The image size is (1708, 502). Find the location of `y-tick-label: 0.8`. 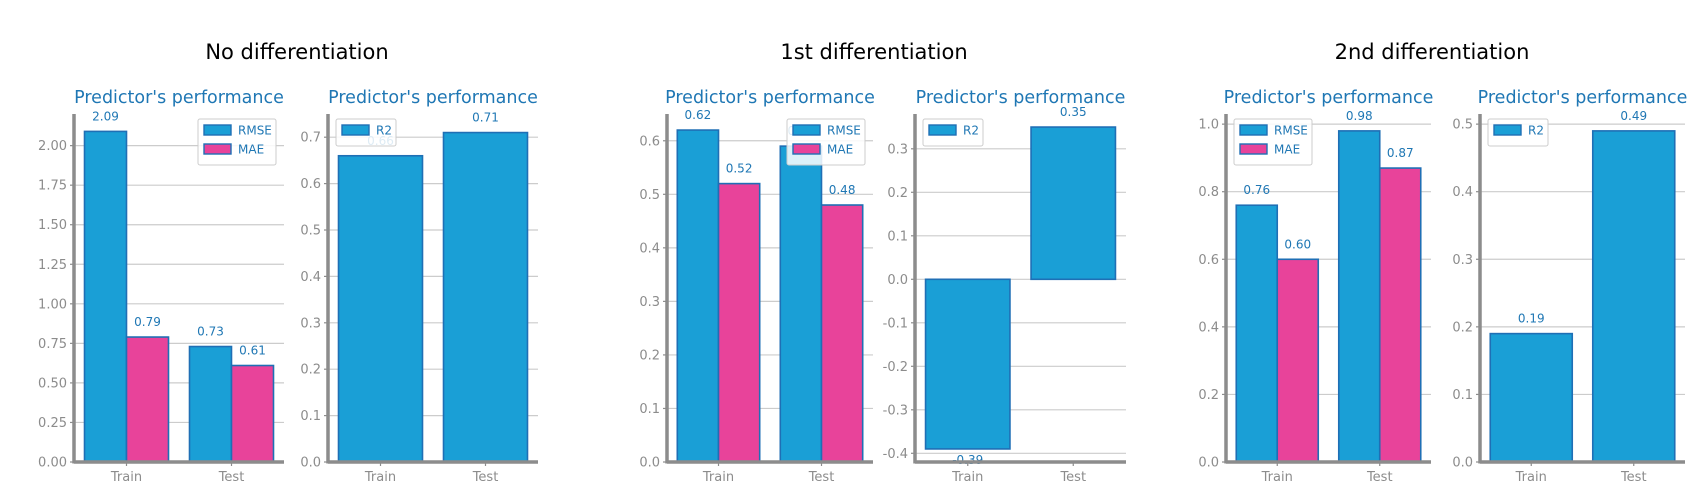

y-tick-label: 0.8 is located at coordinates (1208, 192).